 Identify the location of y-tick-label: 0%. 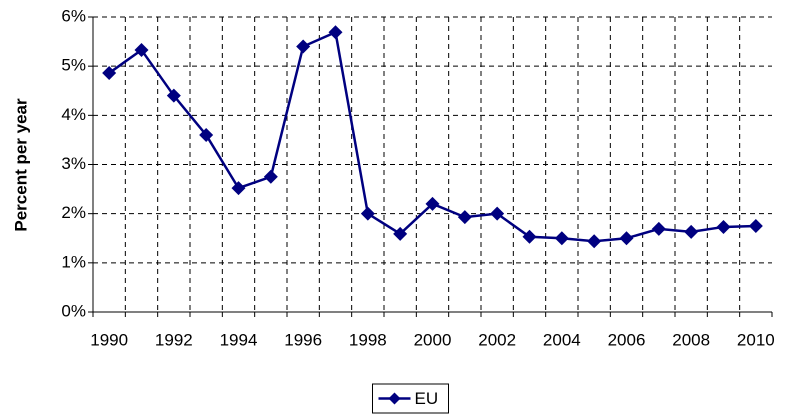
(73, 310).